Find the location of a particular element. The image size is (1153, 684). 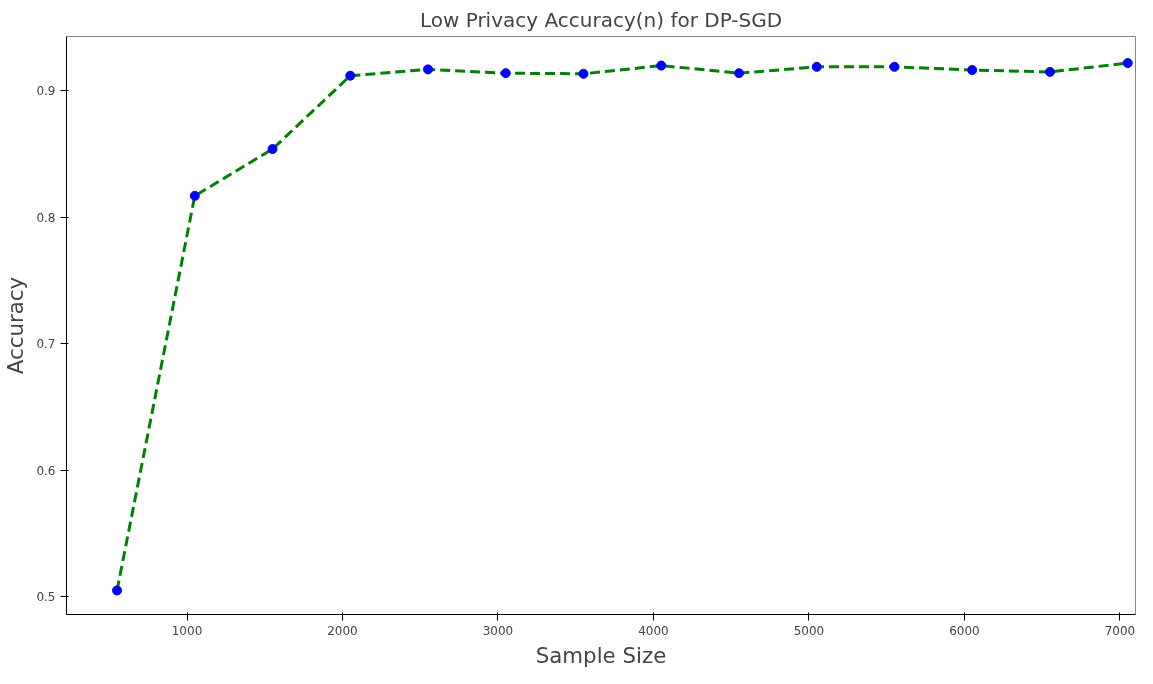

y-tick-label: 0.5 is located at coordinates (46, 597).